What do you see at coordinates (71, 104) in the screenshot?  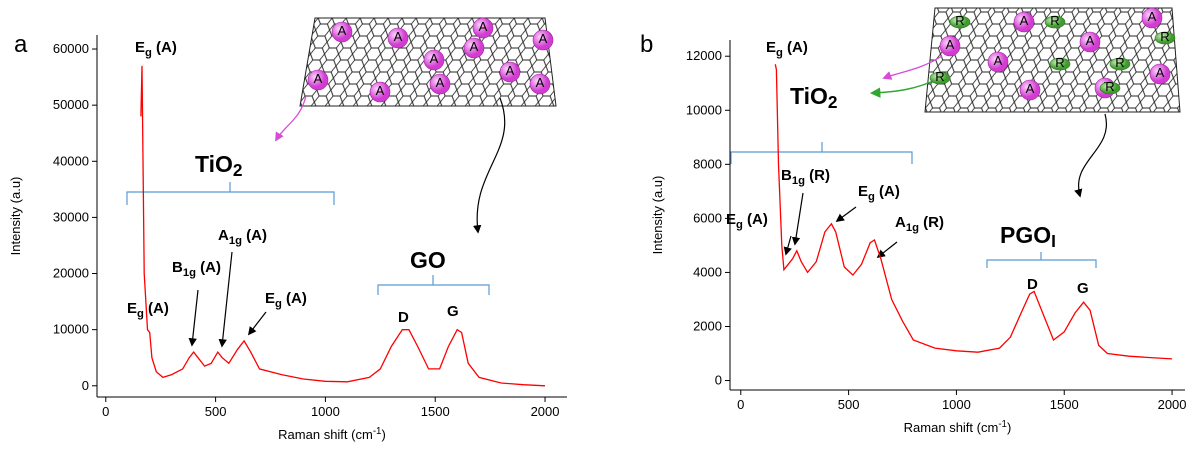 I see `y-tick-label: 50000` at bounding box center [71, 104].